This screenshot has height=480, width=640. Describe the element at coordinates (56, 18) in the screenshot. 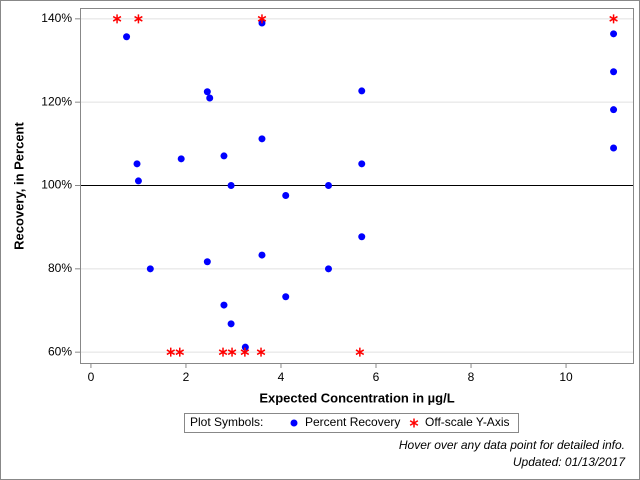

I see `y-tick-label: 140%` at that location.